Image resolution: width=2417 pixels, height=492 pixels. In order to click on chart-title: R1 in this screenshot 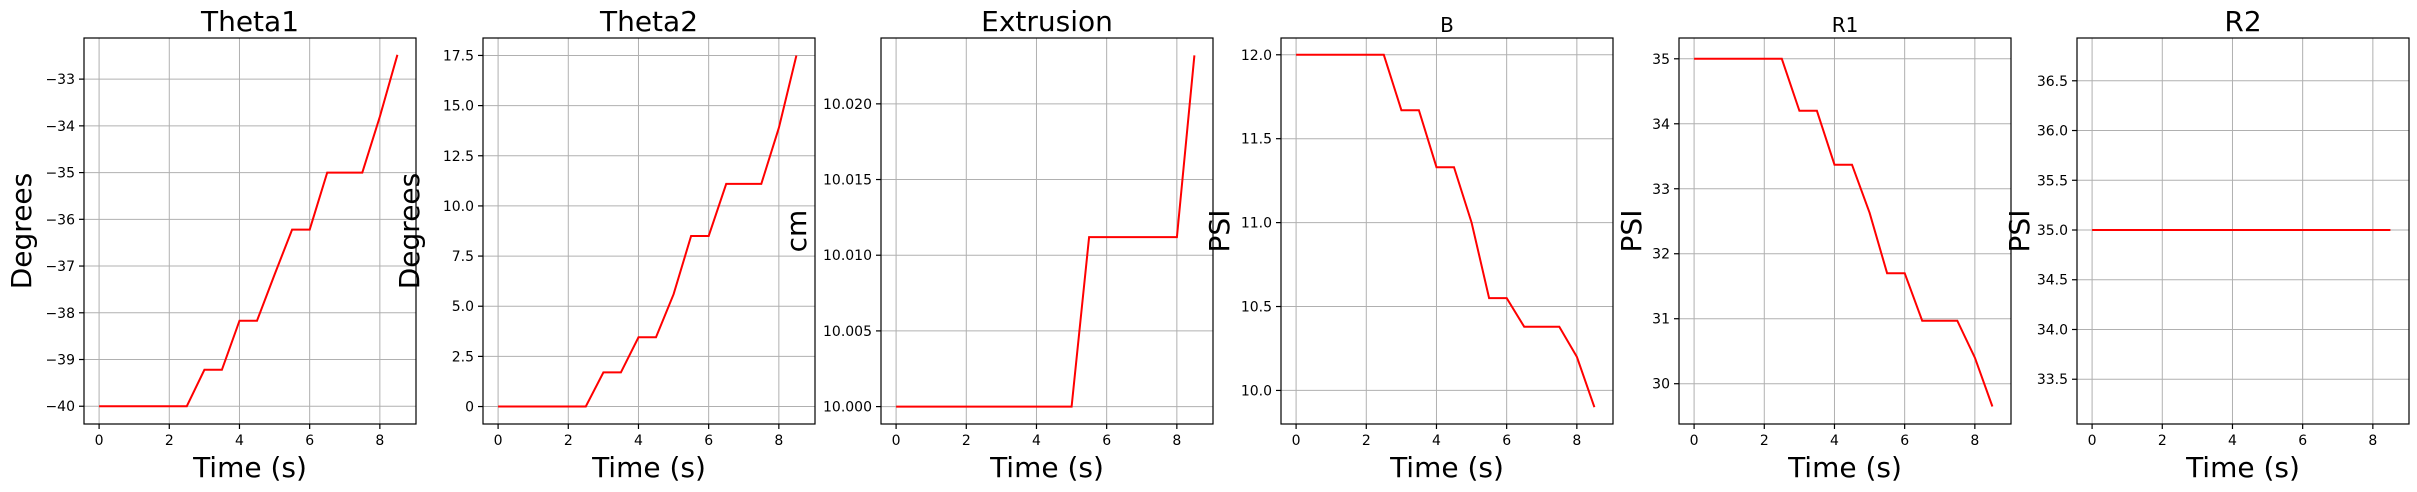, I will do `click(1845, 25)`.